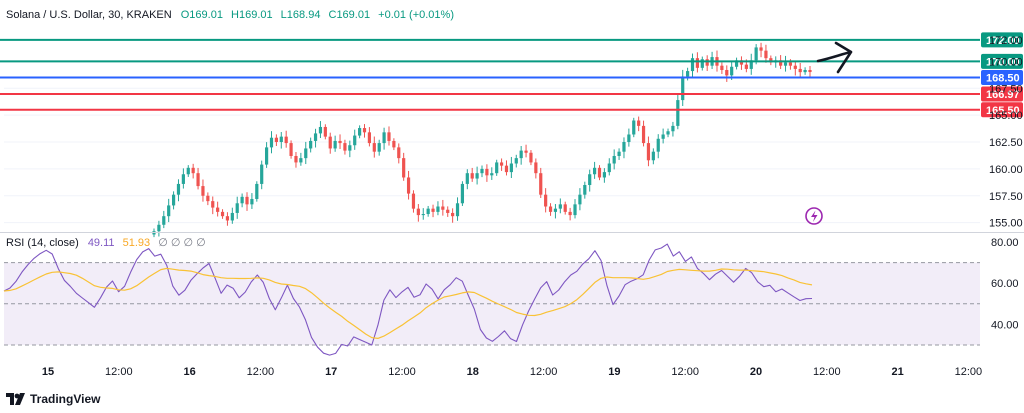 The height and width of the screenshot is (413, 1024). What do you see at coordinates (814, 216) in the screenshot?
I see `lightning-icon` at bounding box center [814, 216].